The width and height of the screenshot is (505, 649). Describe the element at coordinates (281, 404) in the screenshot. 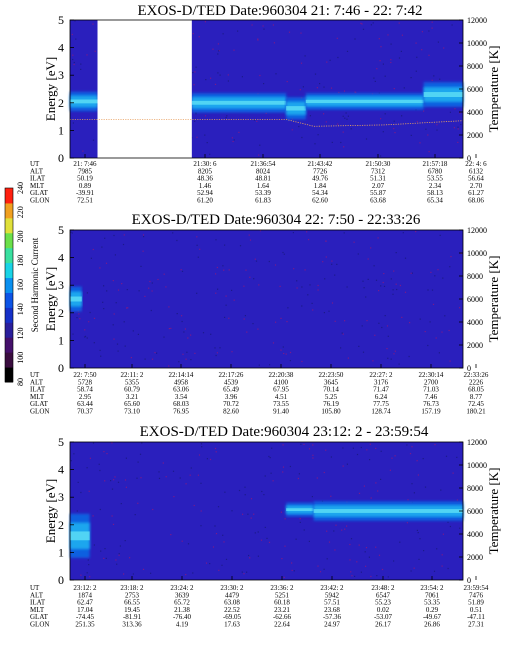

I see `orbit-cell: 73.55` at that location.